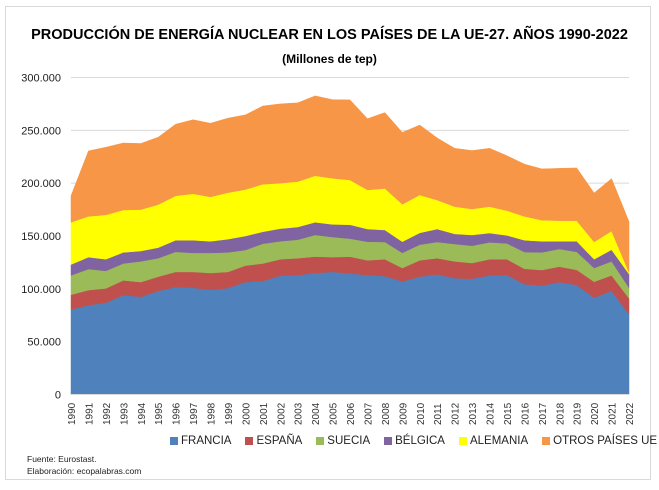  Describe the element at coordinates (386, 413) in the screenshot. I see `x-tick-label: 2008` at that location.